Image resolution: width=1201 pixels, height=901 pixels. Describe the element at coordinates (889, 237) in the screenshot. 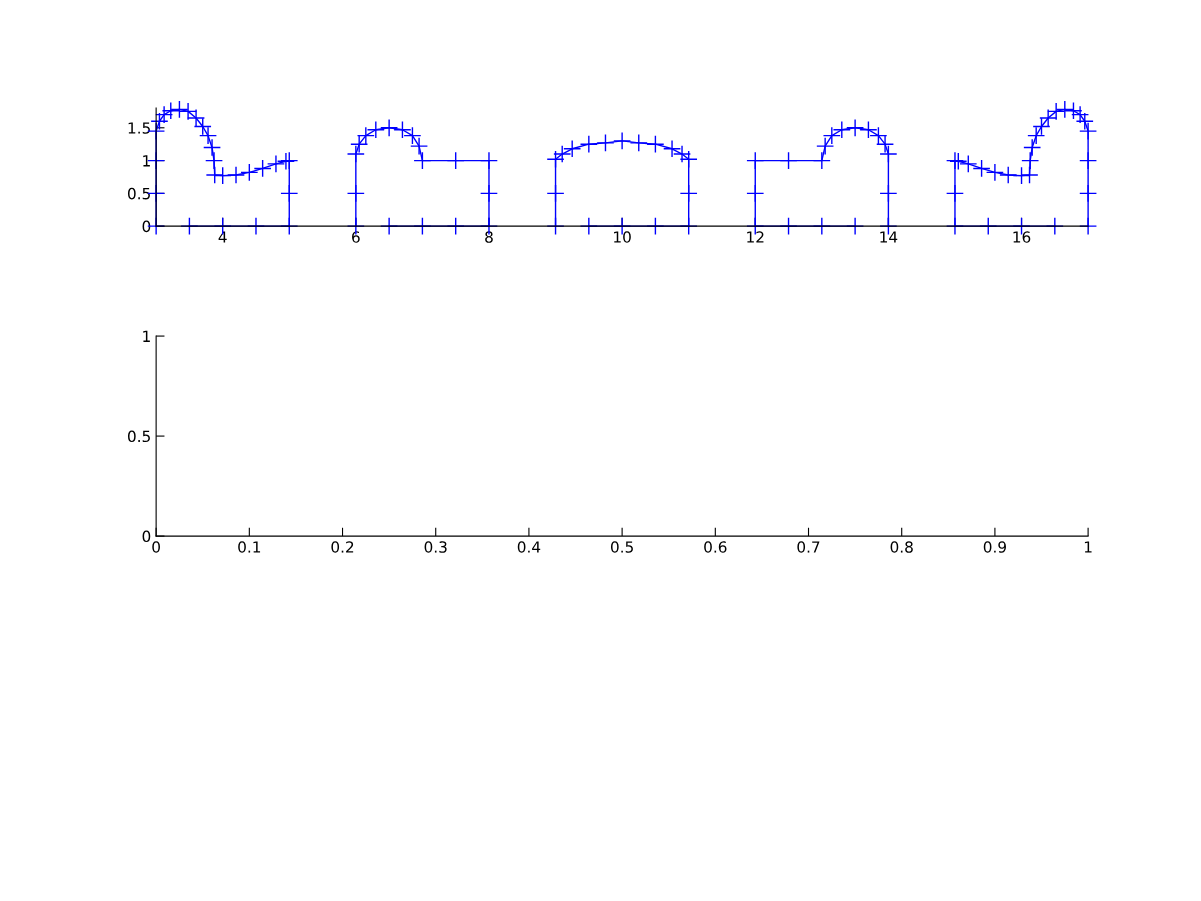

I see `x-tick-label: 14` at that location.